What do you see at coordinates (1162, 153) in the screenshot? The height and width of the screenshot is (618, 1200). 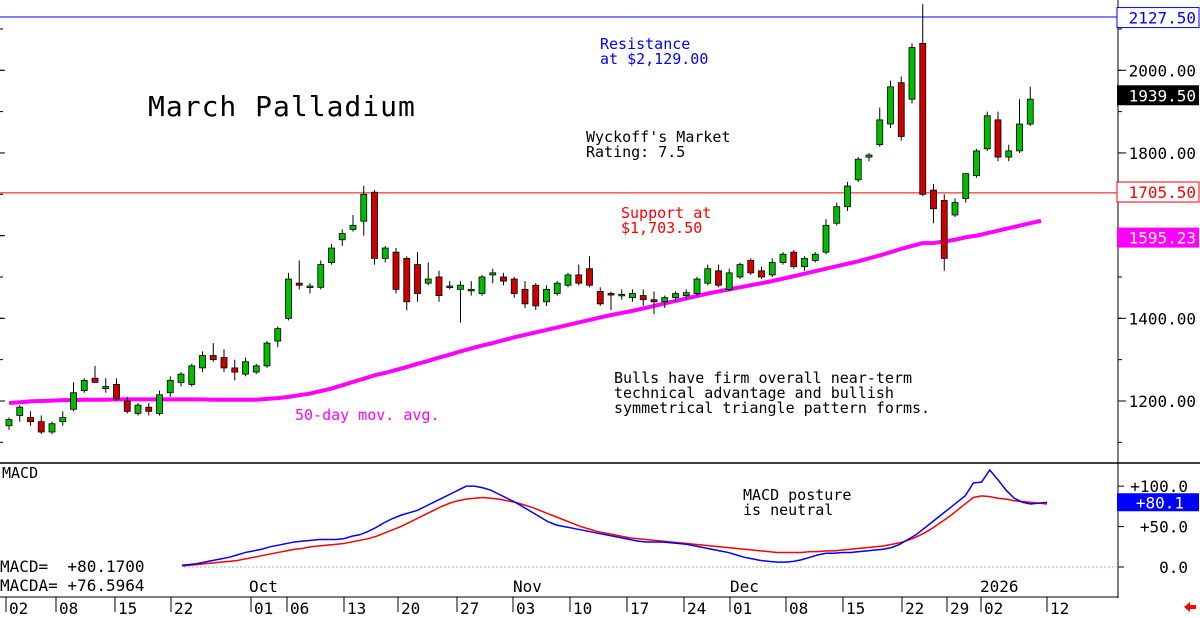 I see `price-tick-label: 1800.00` at bounding box center [1162, 153].